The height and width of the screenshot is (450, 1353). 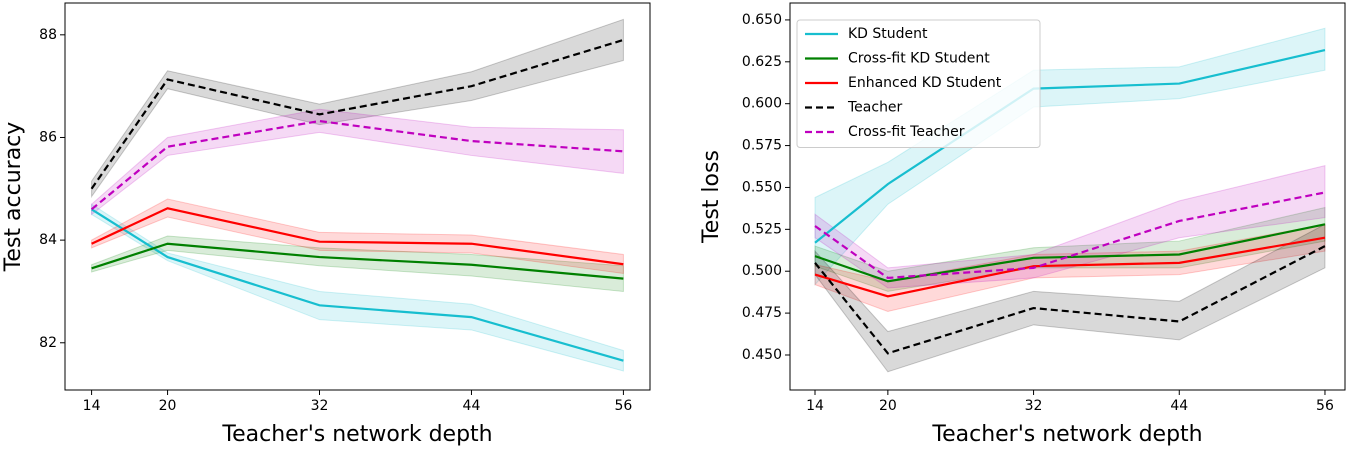 What do you see at coordinates (13, 197) in the screenshot?
I see `y-axis-label: Test accuracy` at bounding box center [13, 197].